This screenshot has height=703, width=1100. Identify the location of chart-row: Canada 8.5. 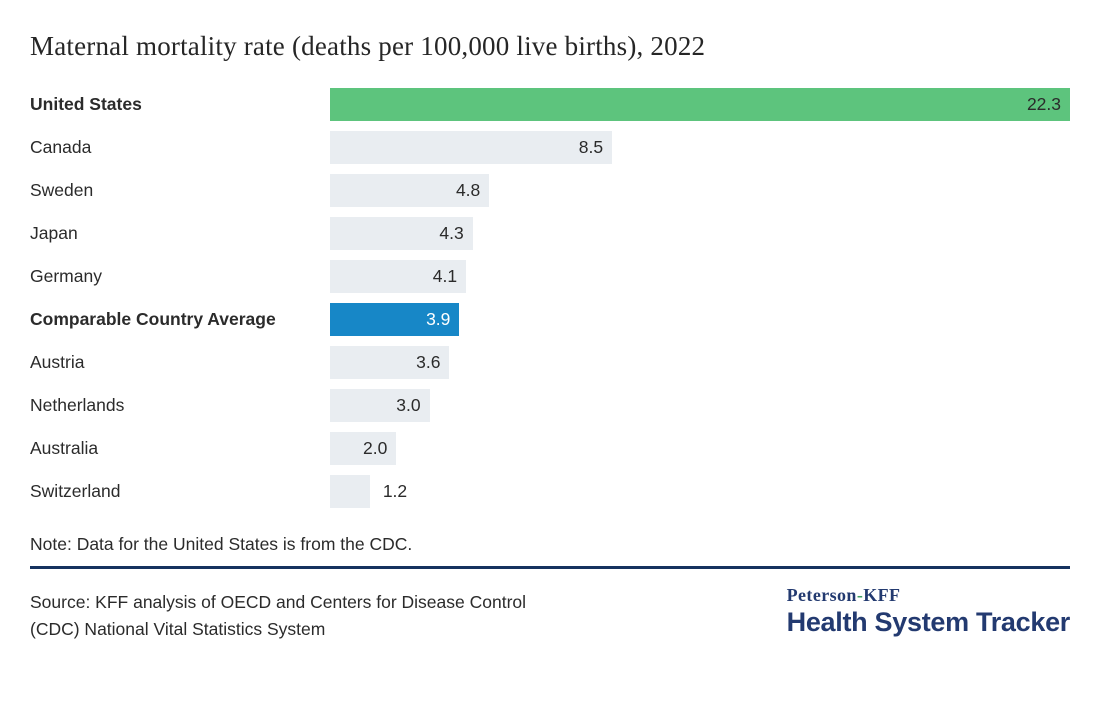
(550, 147).